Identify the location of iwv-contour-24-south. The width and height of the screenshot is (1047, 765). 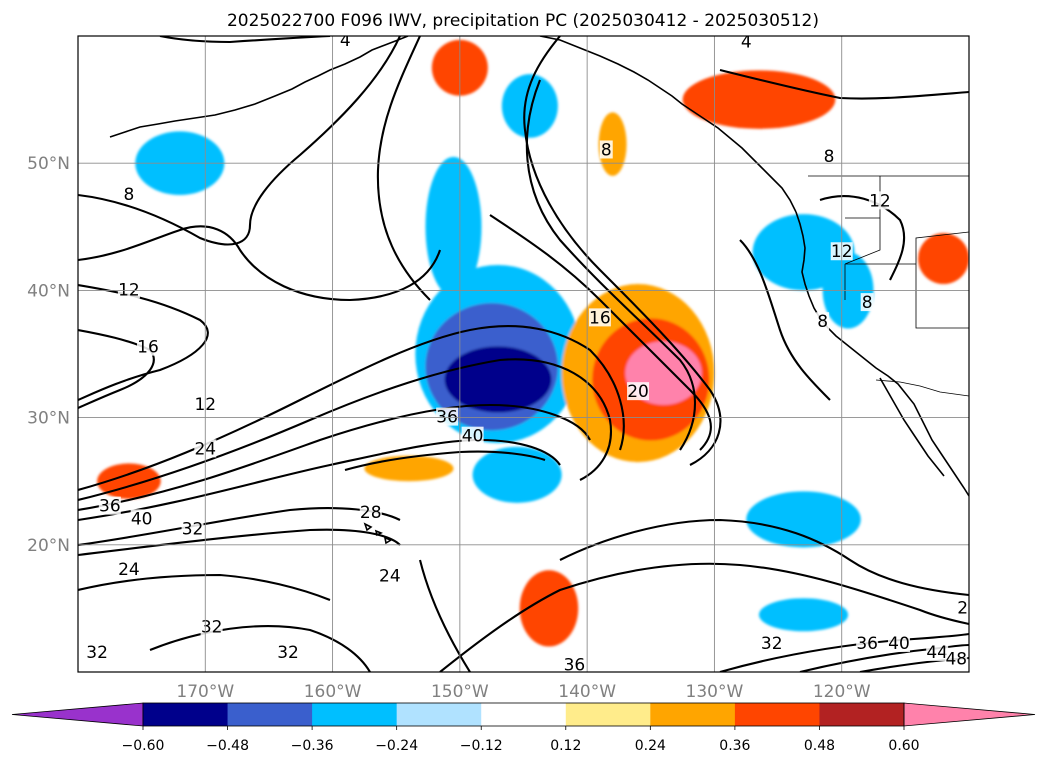
(204, 587).